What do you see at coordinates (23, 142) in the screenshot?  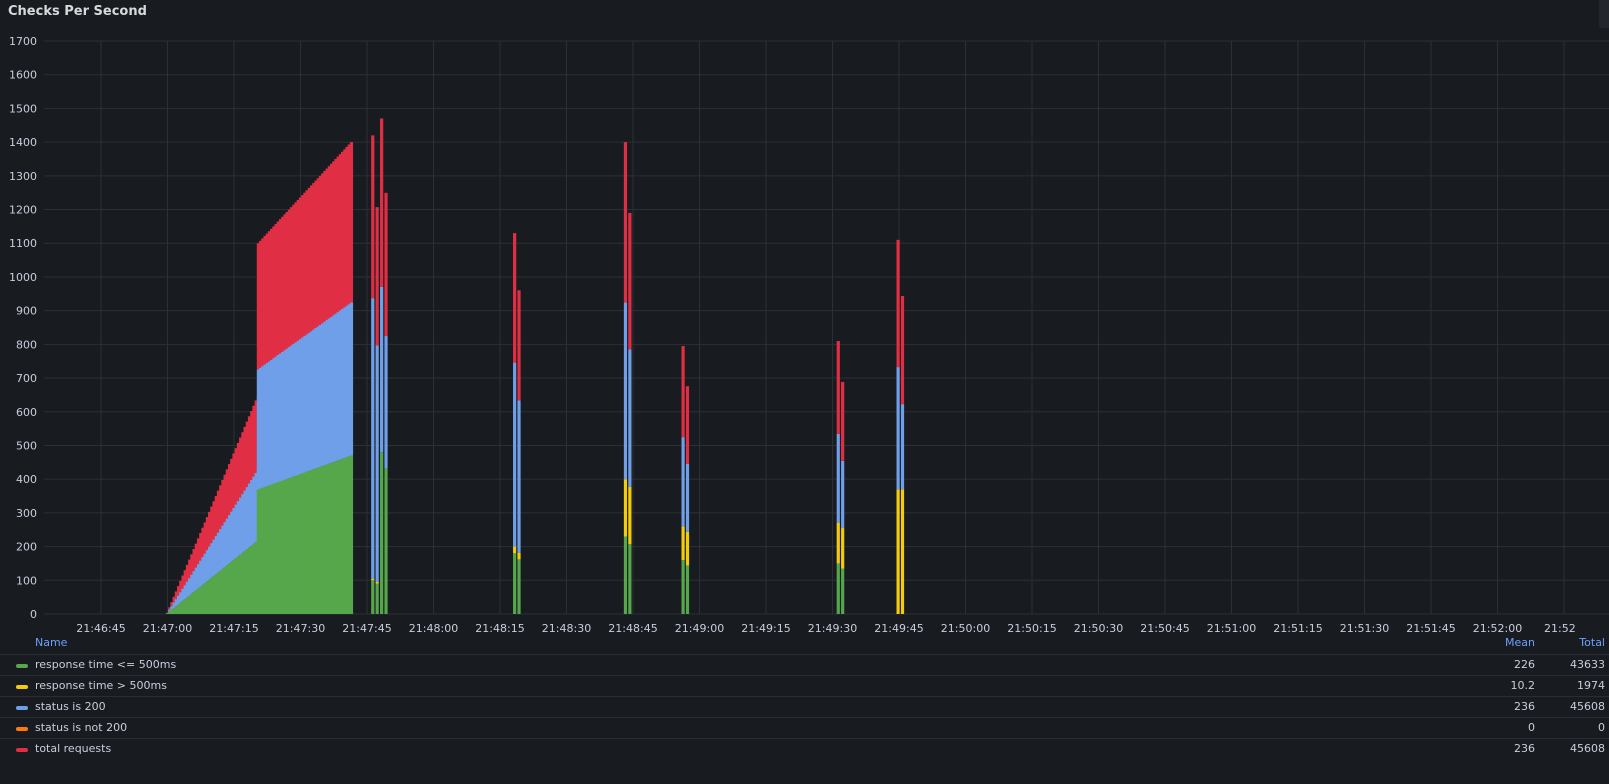 I see `y-tick-label: 1400` at bounding box center [23, 142].